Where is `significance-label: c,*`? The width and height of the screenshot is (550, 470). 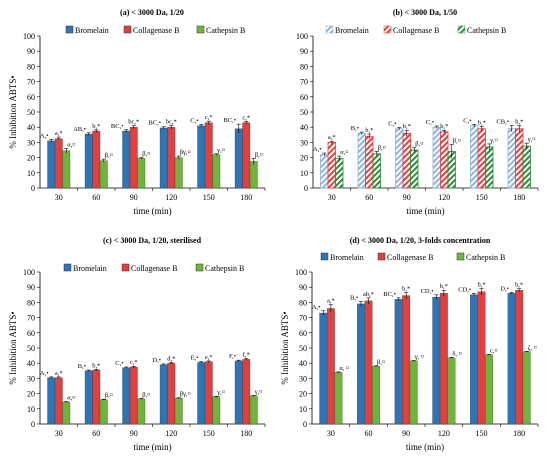
significance-label: c,* is located at coordinates (209, 117).